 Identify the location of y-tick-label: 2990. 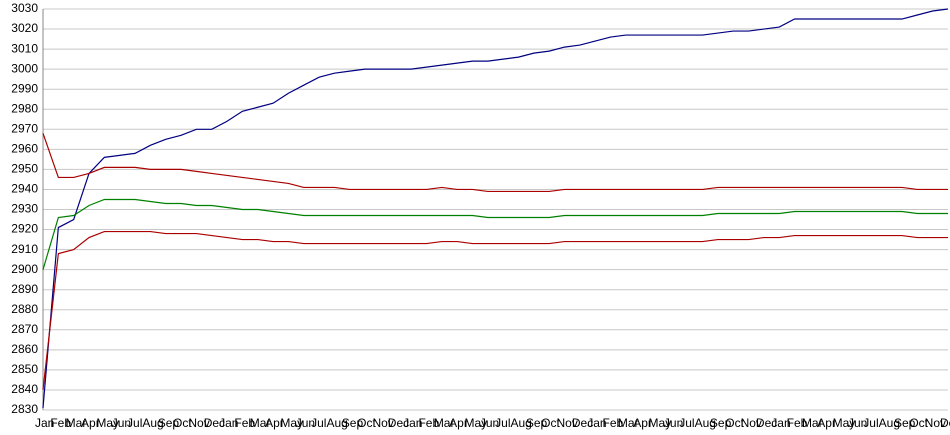
(24, 88).